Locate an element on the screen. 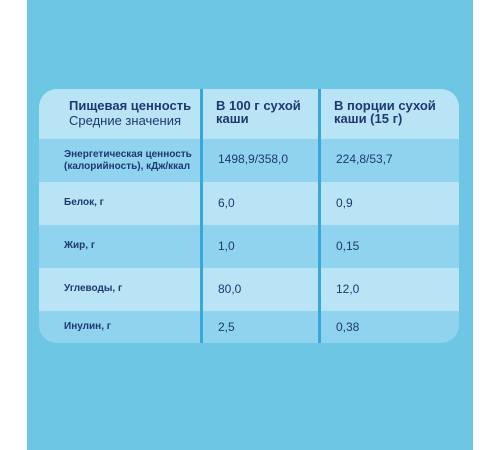  header-per-100g: В 100 г сухой каши is located at coordinates (258, 112).